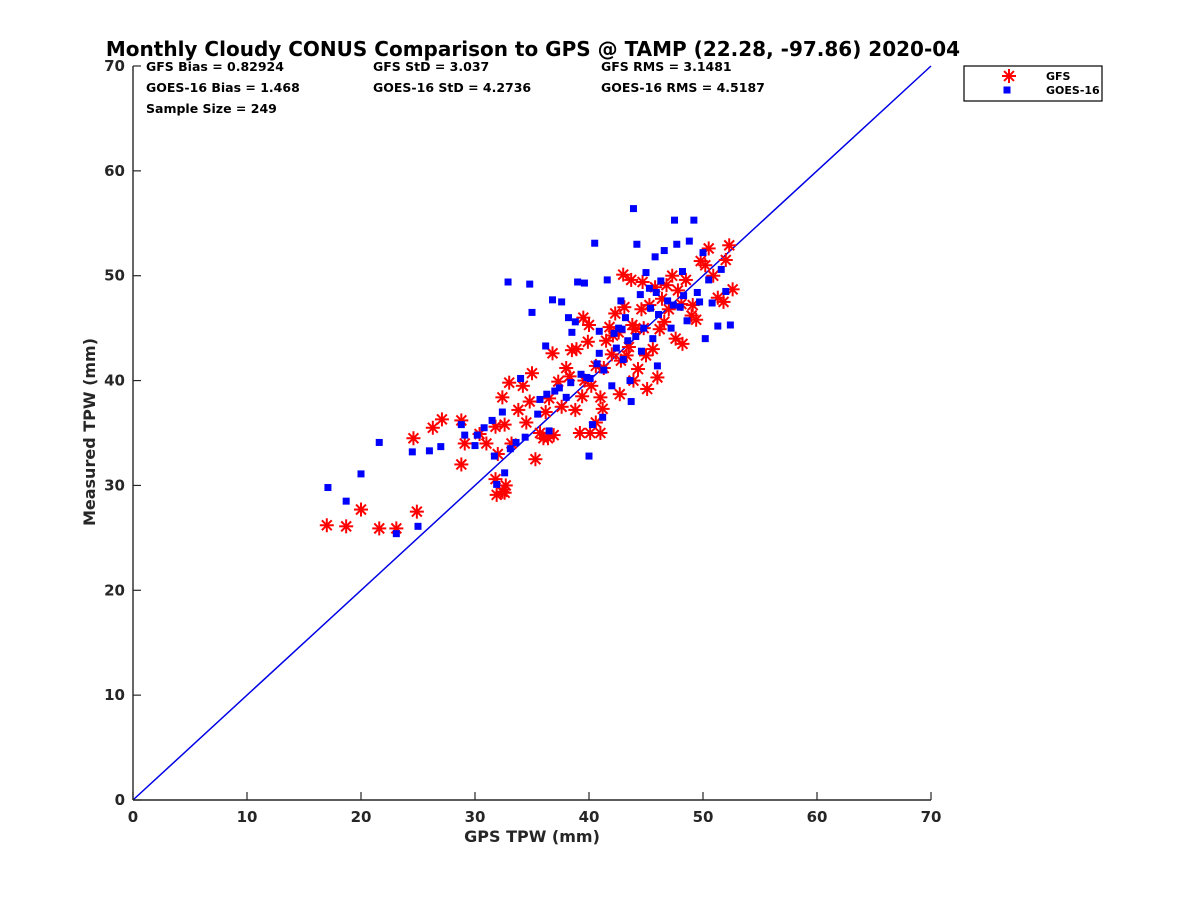 This screenshot has width=1200, height=900. What do you see at coordinates (223, 87) in the screenshot?
I see `goes-bias-text: GOES-16 Bias = 1.468` at bounding box center [223, 87].